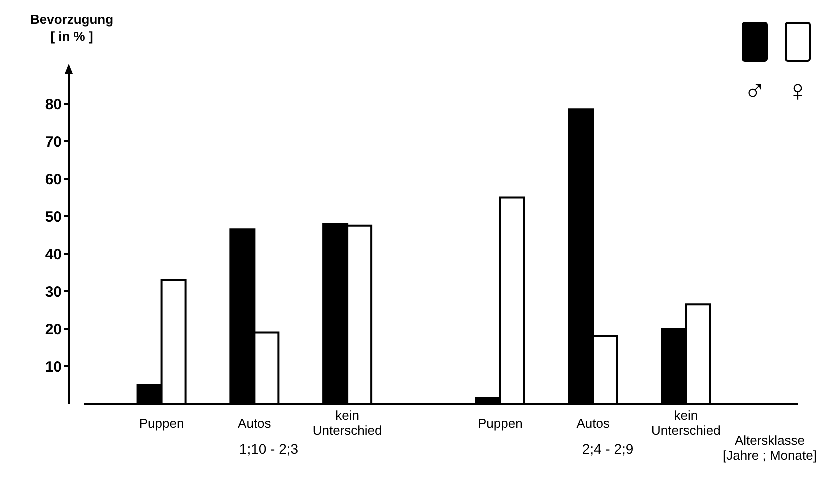 Image resolution: width=832 pixels, height=481 pixels. I want to click on text: Altersklasse [Jahre ; Monate], so click(770, 448).